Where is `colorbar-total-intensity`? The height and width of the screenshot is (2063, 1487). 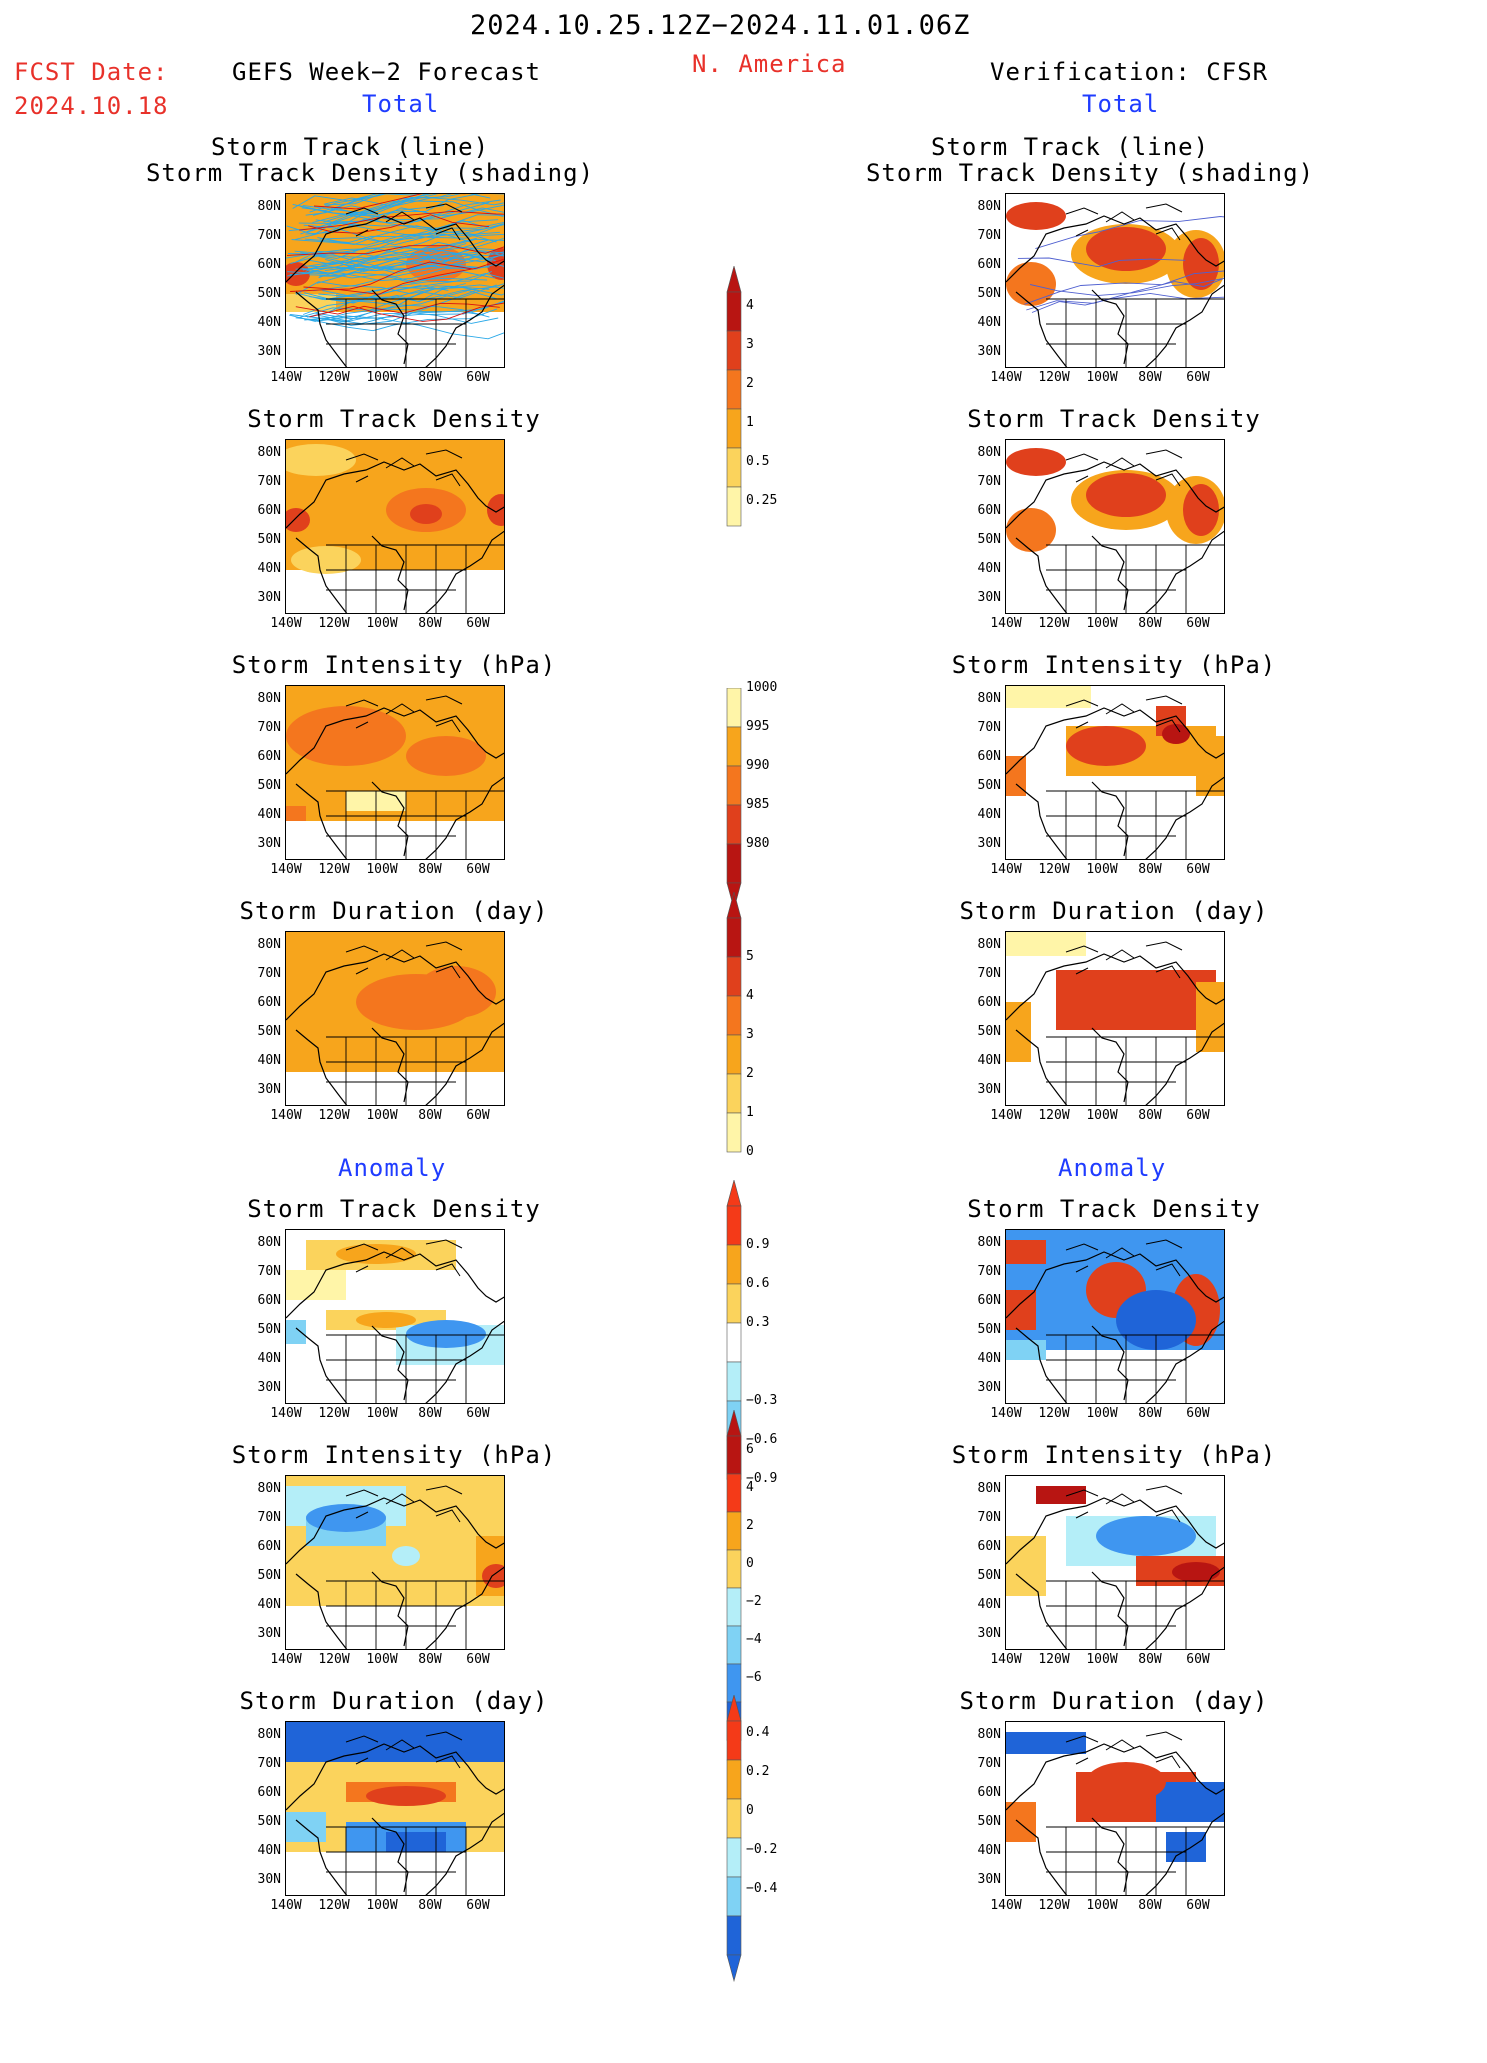
colorbar-total-intensity is located at coordinates (734, 819).